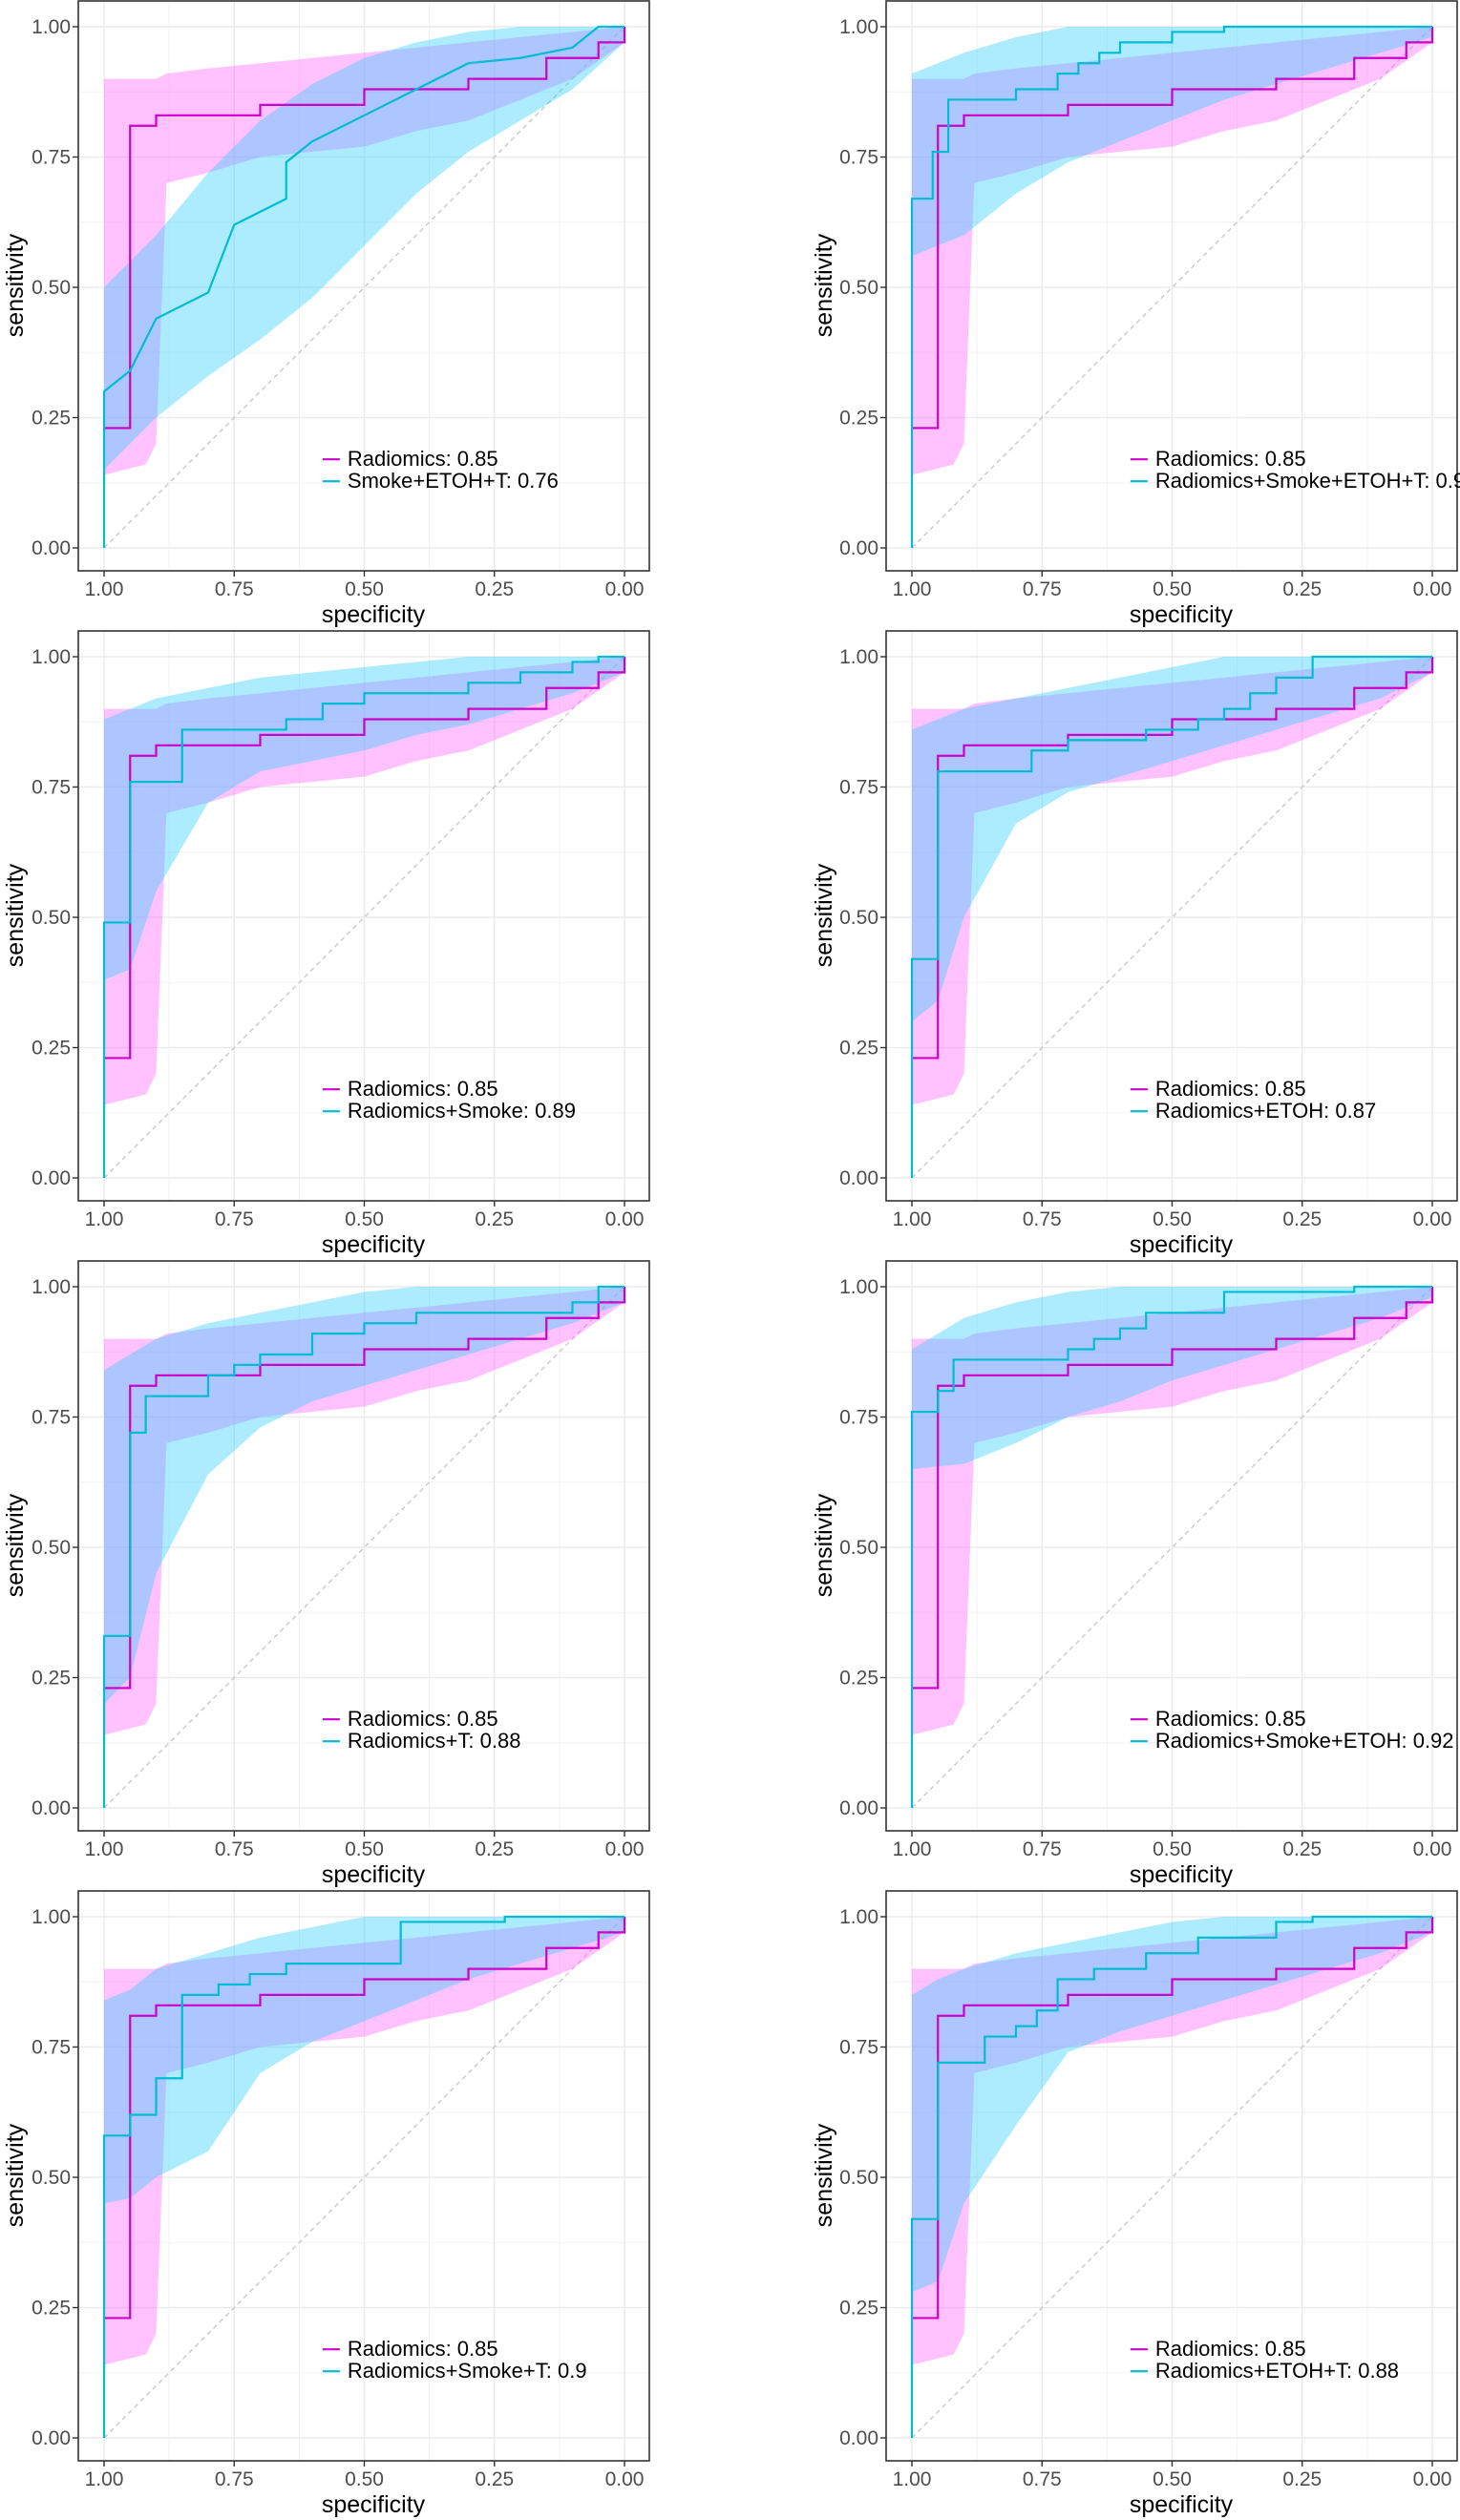 This screenshot has width=1460, height=2520. What do you see at coordinates (1277, 2371) in the screenshot?
I see `legend-label-model: Radiomics+ETOH+T: 0.88` at bounding box center [1277, 2371].